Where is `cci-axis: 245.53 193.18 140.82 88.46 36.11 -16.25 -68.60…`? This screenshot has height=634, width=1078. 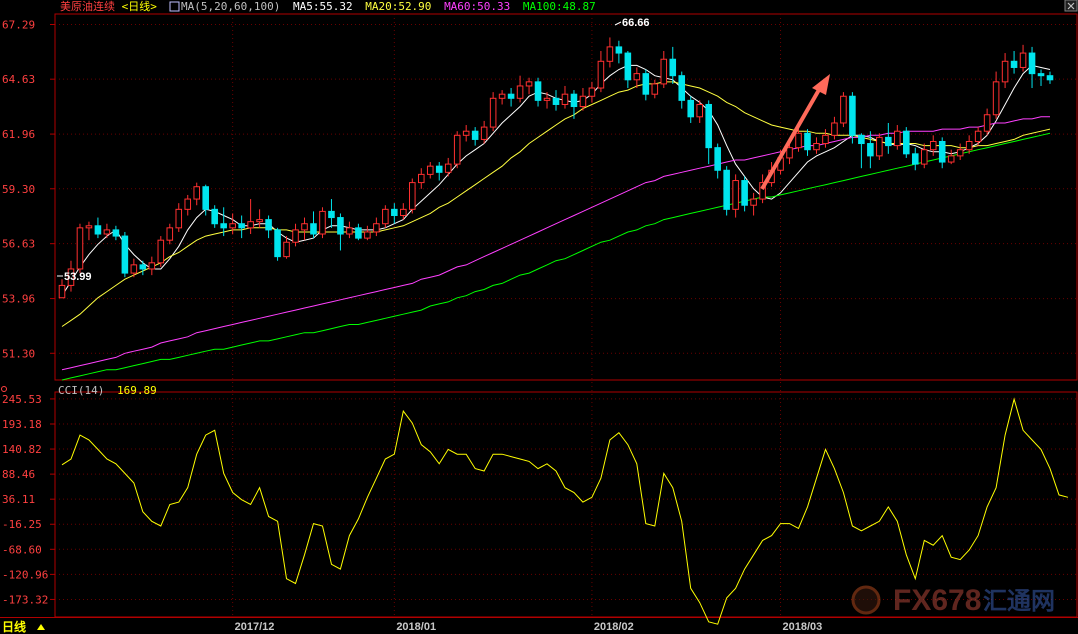 cci-axis: 245.53 193.18 140.82 88.46 36.11 -16.25 -68.60… is located at coordinates (28, 499).